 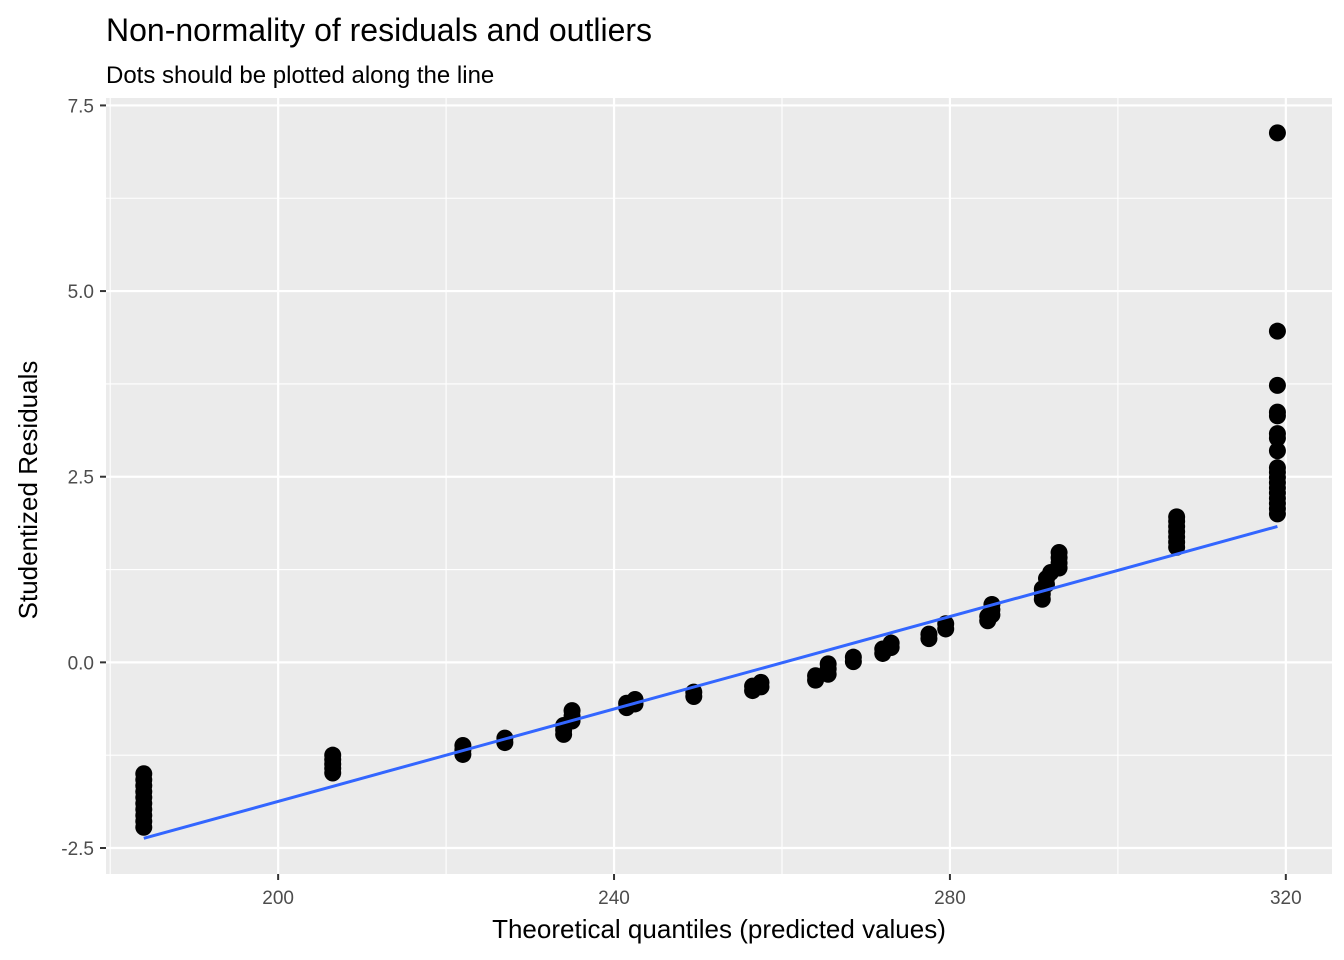 What do you see at coordinates (614, 898) in the screenshot?
I see `x-tick-label: 240` at bounding box center [614, 898].